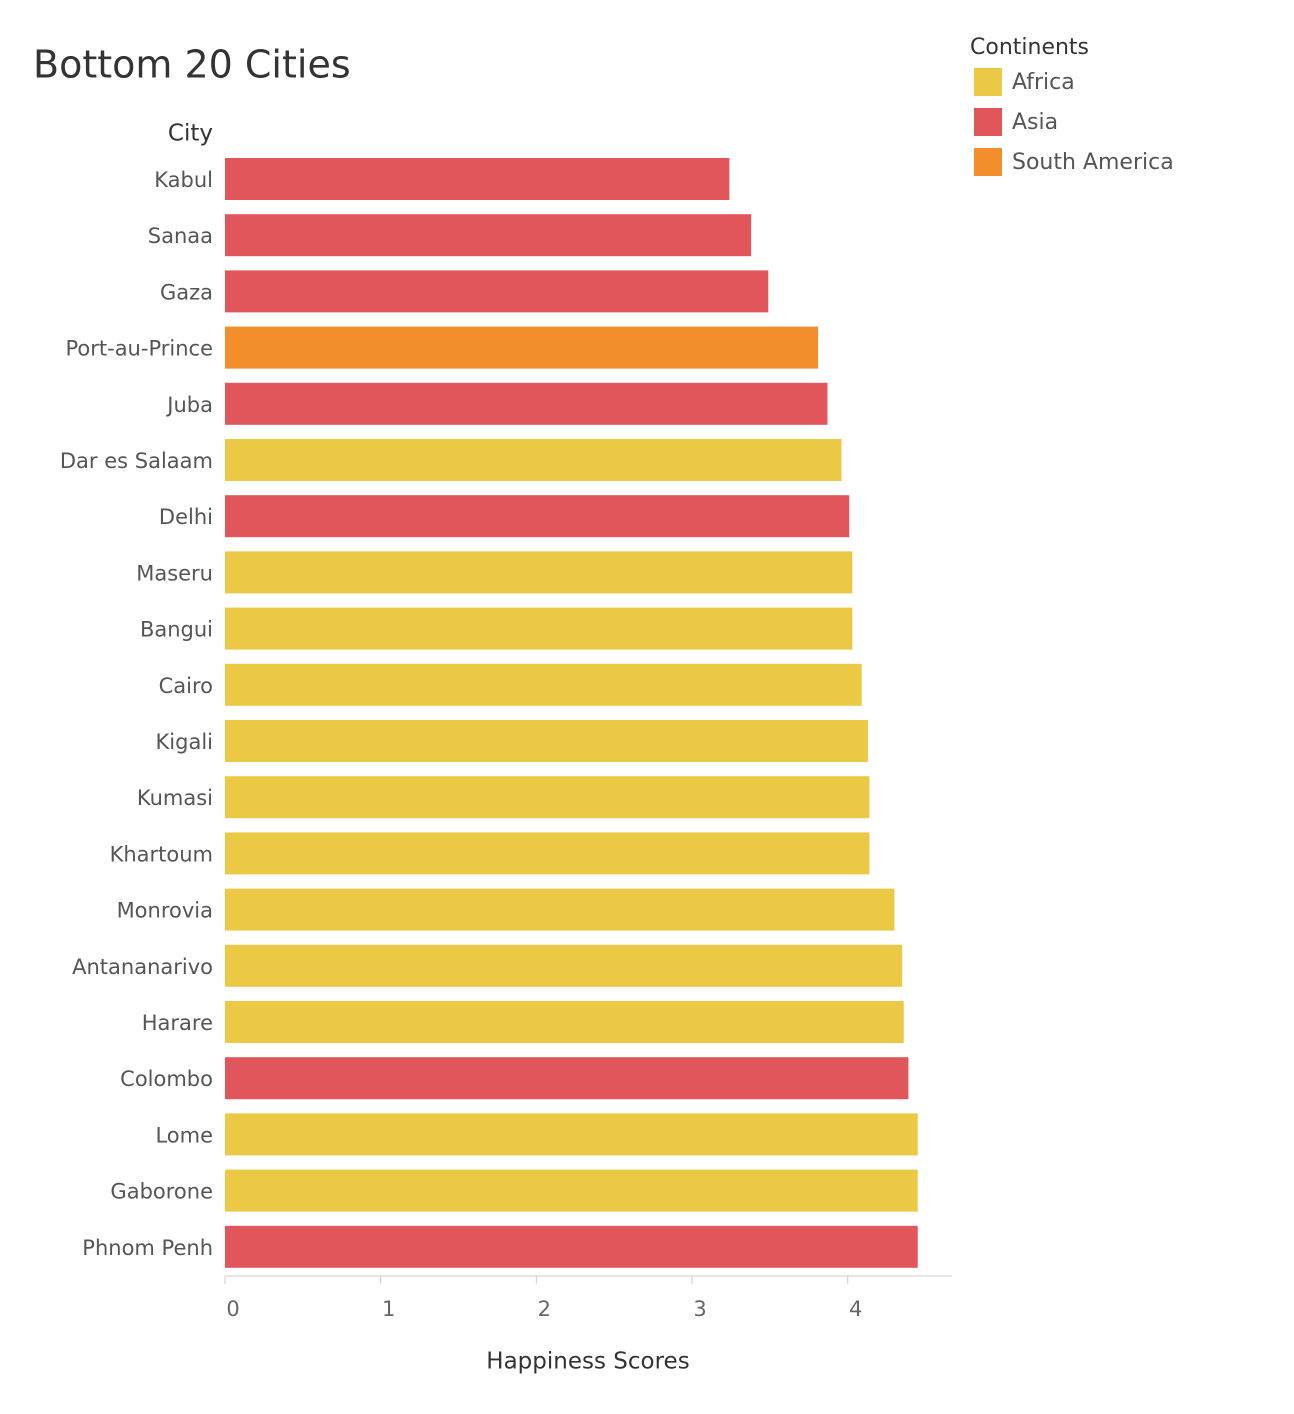 This screenshot has width=1294, height=1414. I want to click on chart-title: Bottom 20 Cities, so click(192, 65).